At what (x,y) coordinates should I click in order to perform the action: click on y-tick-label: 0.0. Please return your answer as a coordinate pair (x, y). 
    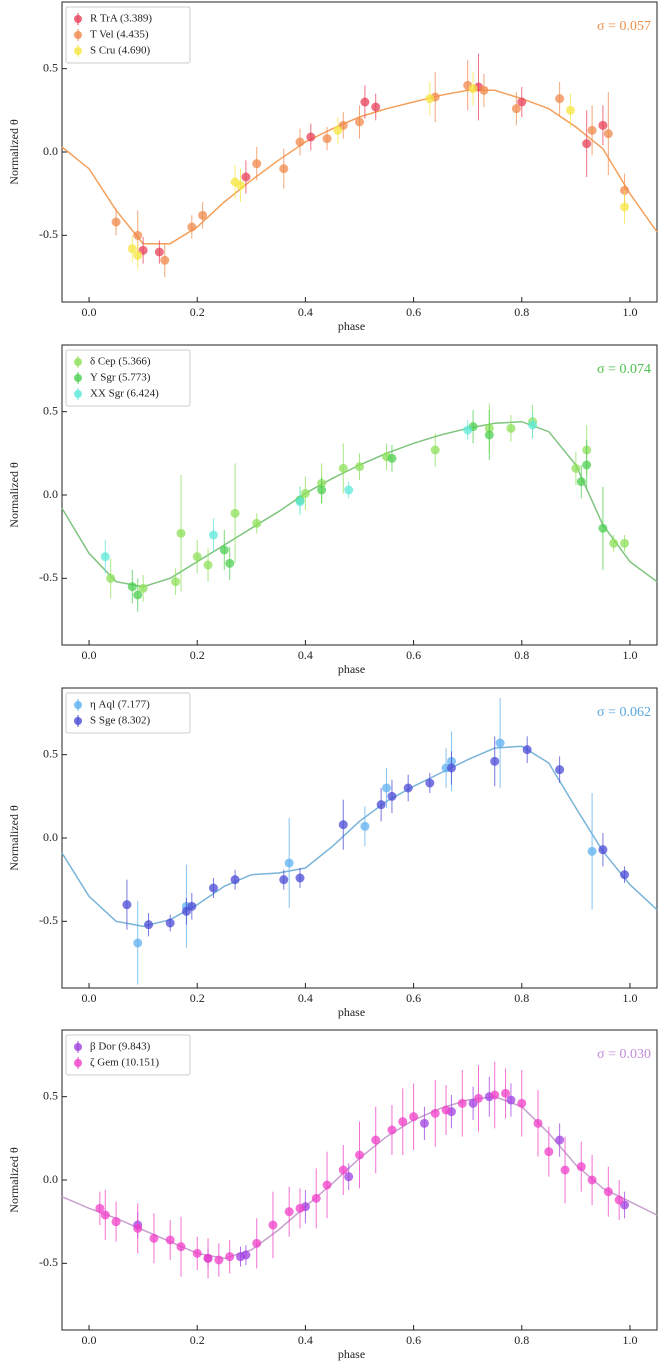
    Looking at the image, I should click on (50, 494).